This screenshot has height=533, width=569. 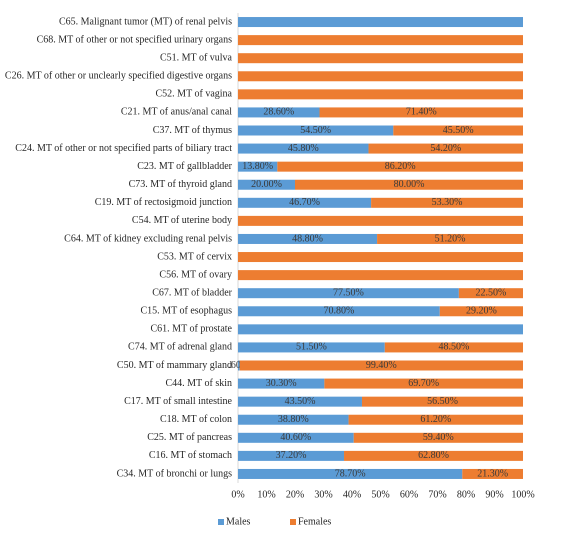 I want to click on y-tick-label: C61. MT of prostate, so click(x=192, y=329).